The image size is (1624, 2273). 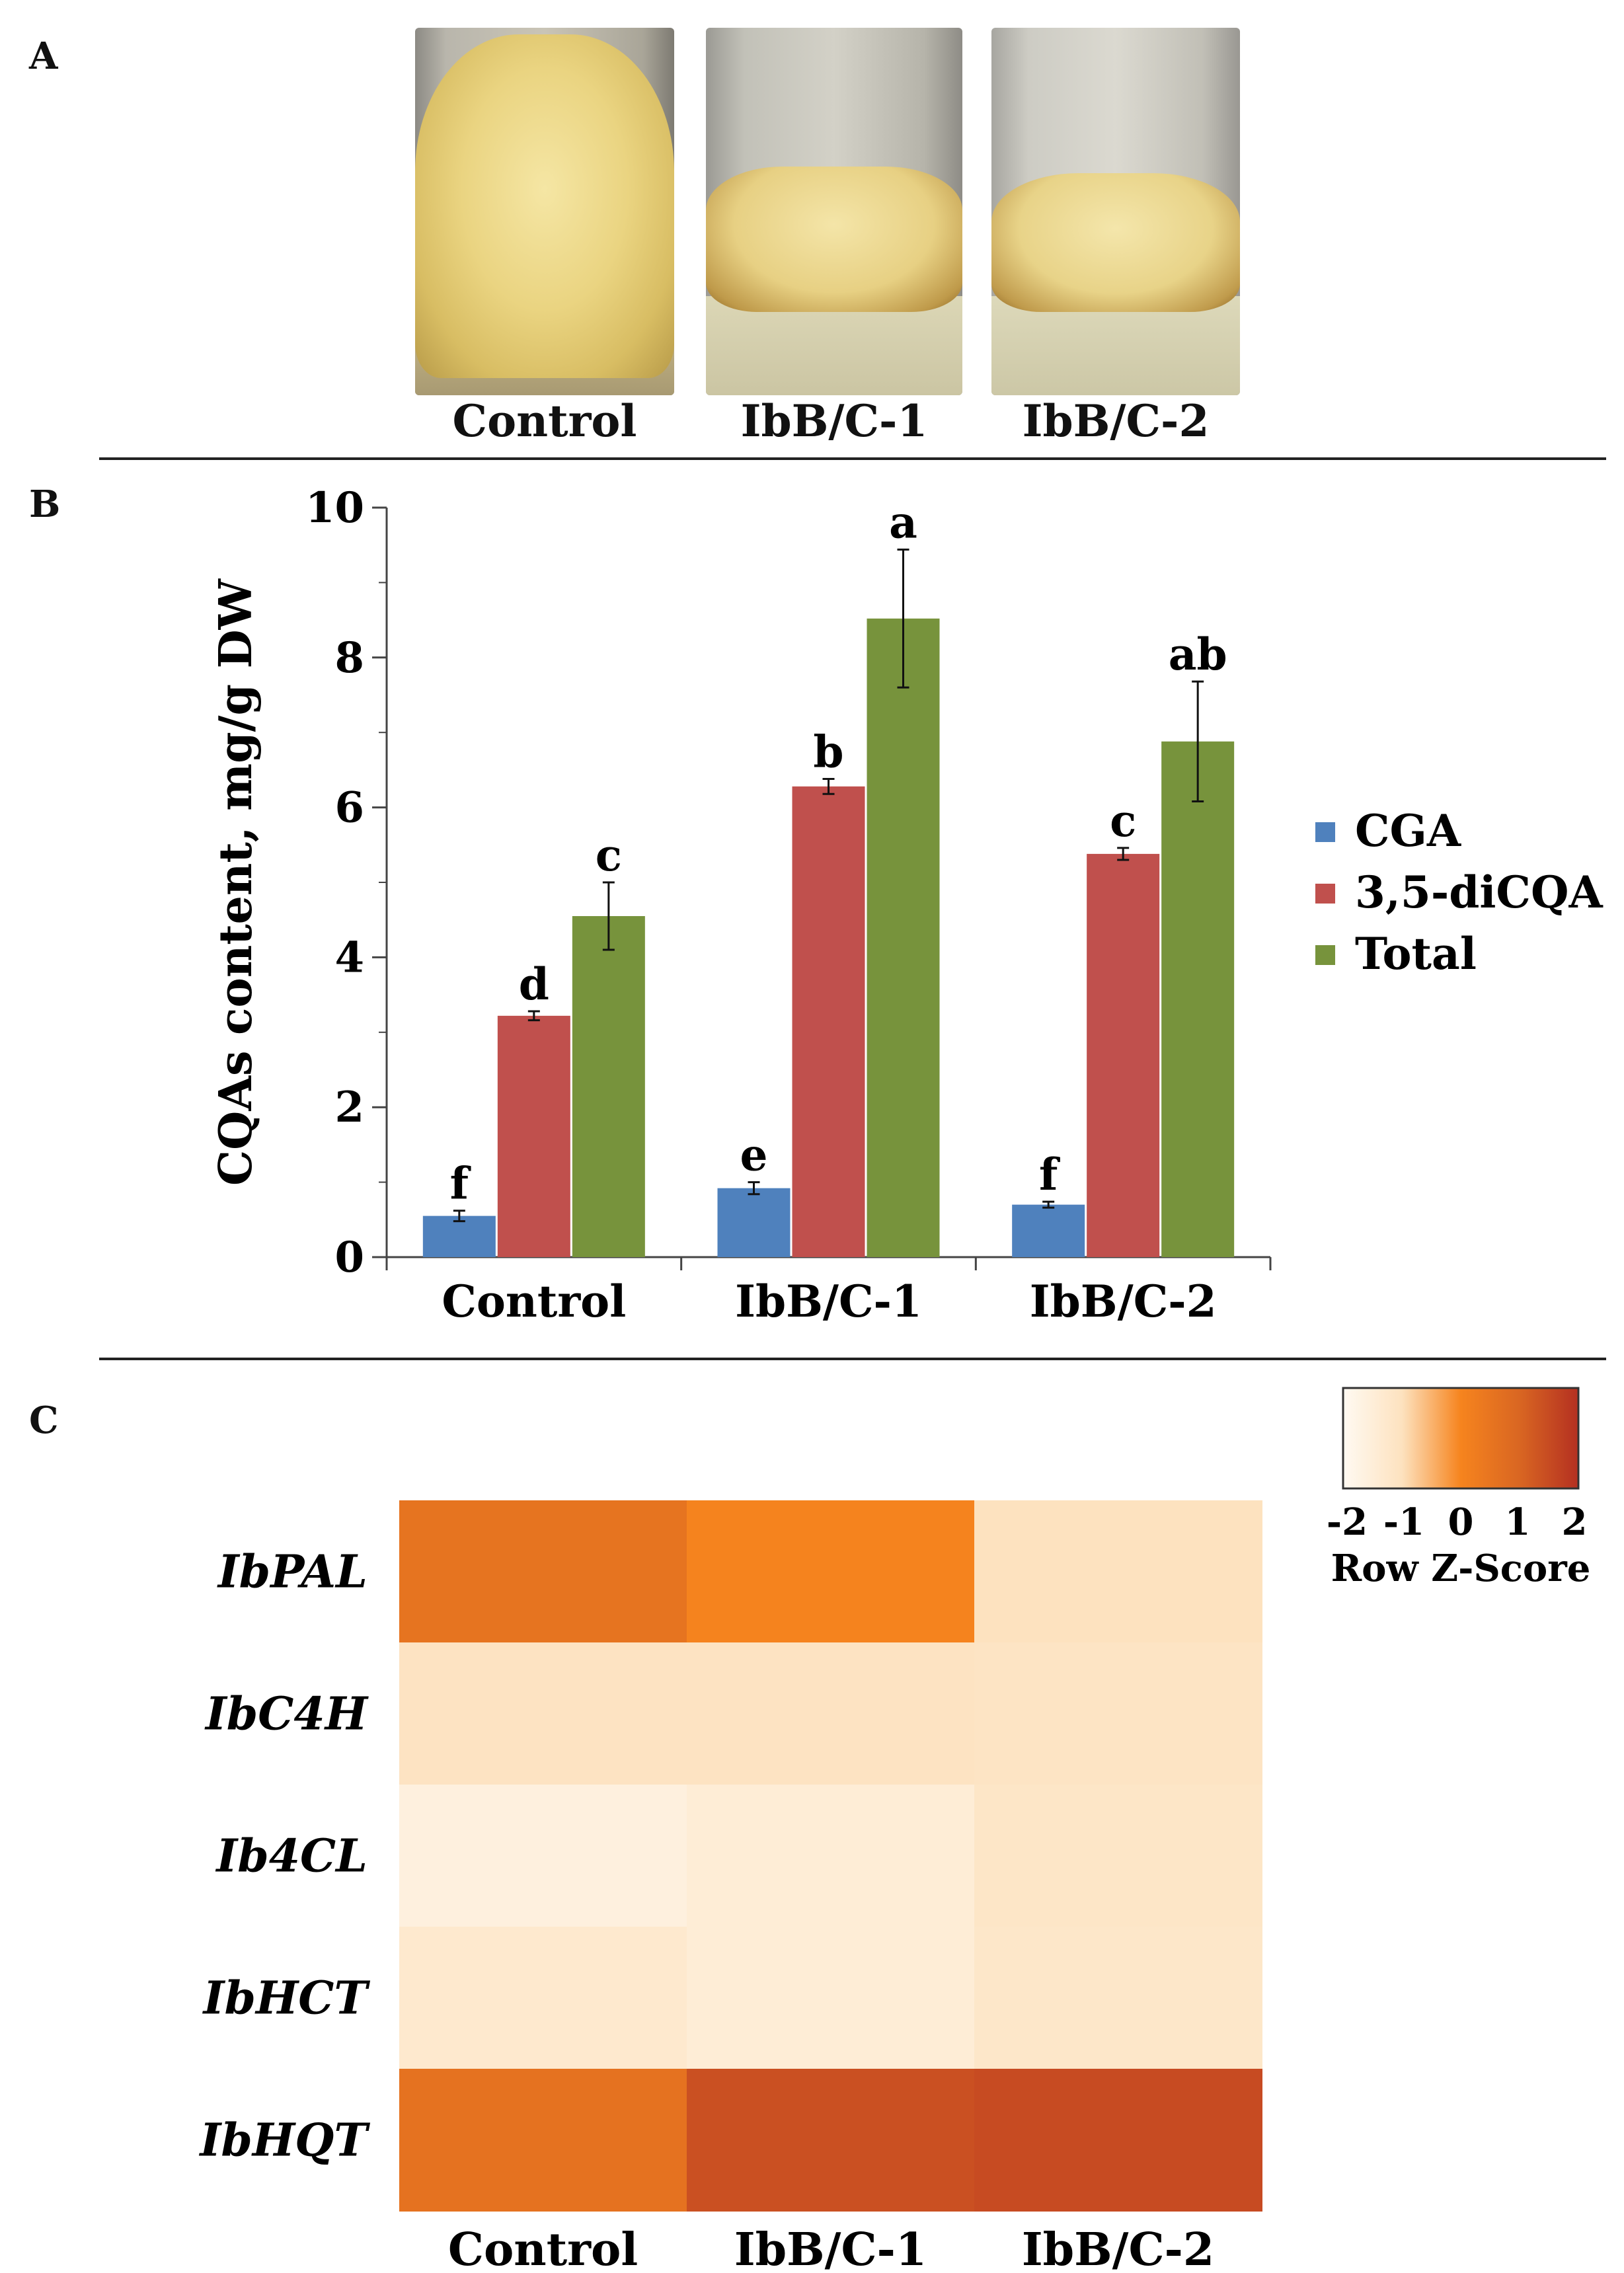 What do you see at coordinates (349, 1107) in the screenshot?
I see `y-tick-label: 2` at bounding box center [349, 1107].